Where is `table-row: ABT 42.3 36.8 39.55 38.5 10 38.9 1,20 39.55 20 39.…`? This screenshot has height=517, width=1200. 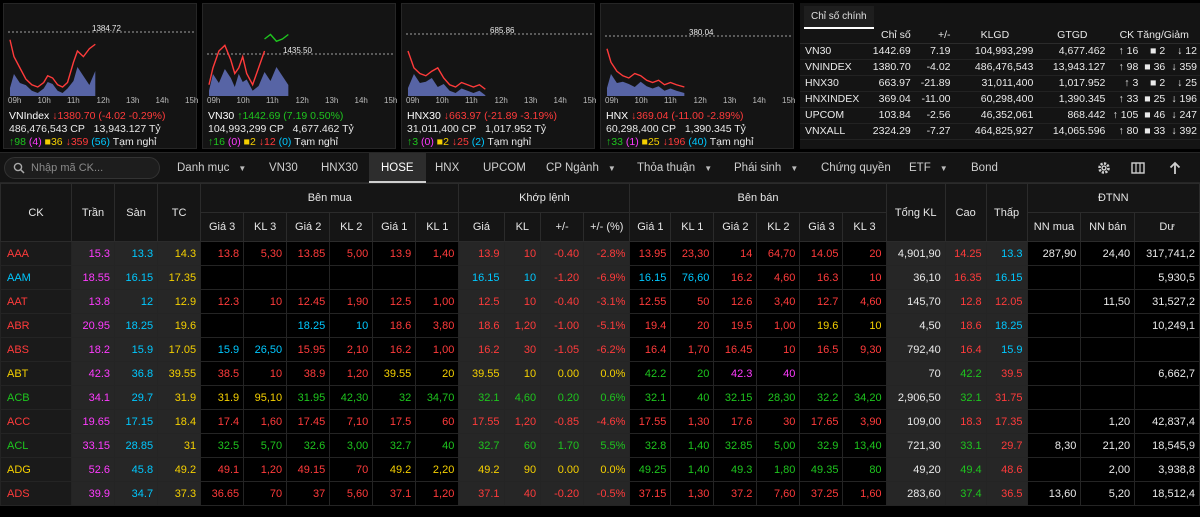
table-row: ABT 42.3 36.8 39.55 38.5 10 38.9 1,20 39.55 20 39.… is located at coordinates (600, 373).